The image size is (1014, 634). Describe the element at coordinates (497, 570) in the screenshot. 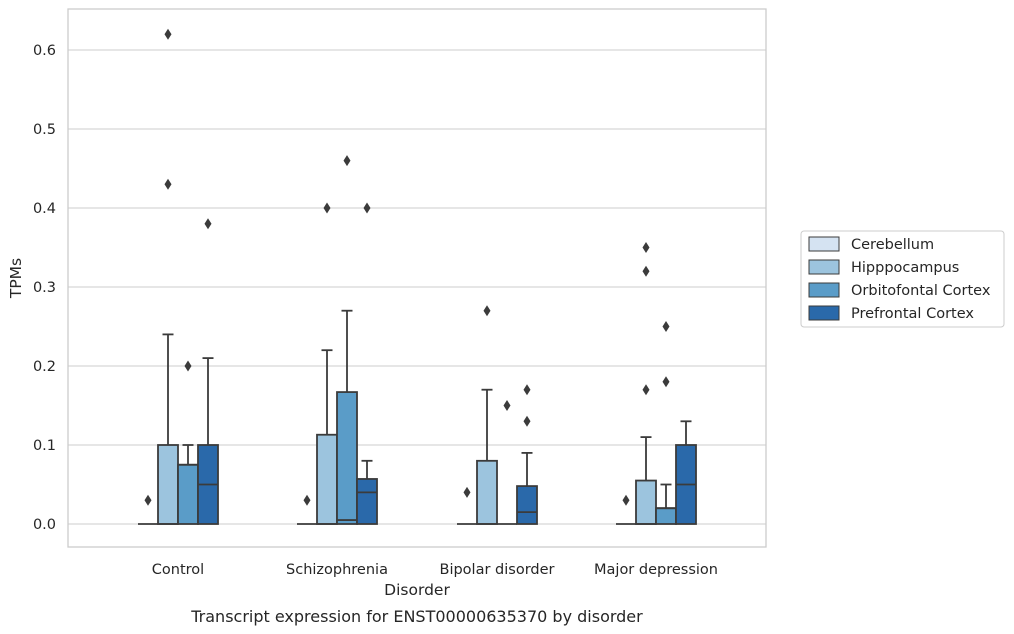

I see `x-tick-label: Bipolar disorder` at that location.